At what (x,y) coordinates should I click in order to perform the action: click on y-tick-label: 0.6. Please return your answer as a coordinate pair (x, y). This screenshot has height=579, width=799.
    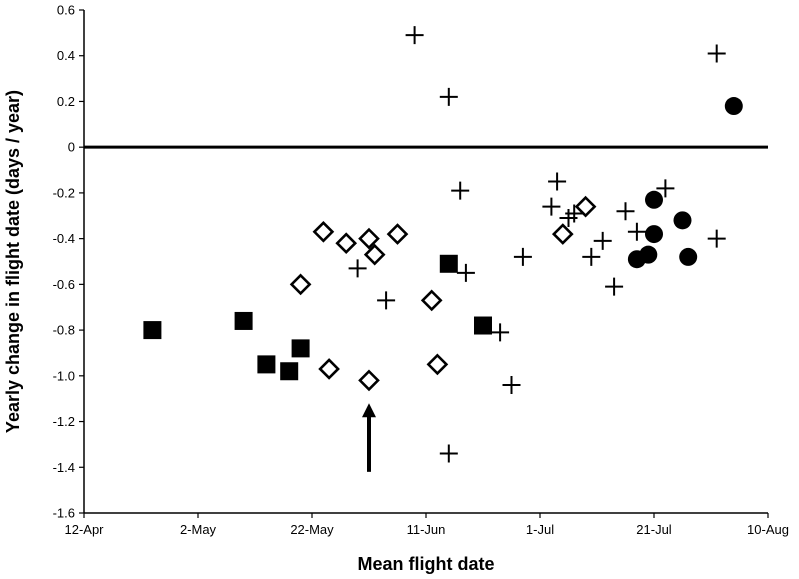
    Looking at the image, I should click on (66, 10).